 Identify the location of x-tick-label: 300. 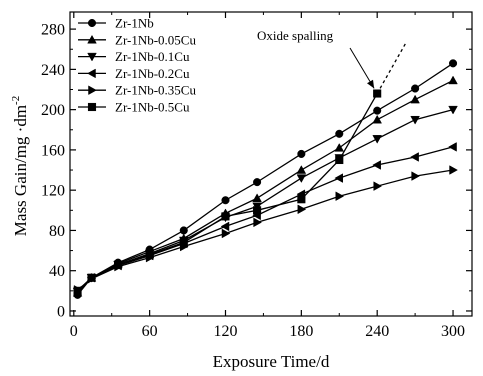
(453, 331).